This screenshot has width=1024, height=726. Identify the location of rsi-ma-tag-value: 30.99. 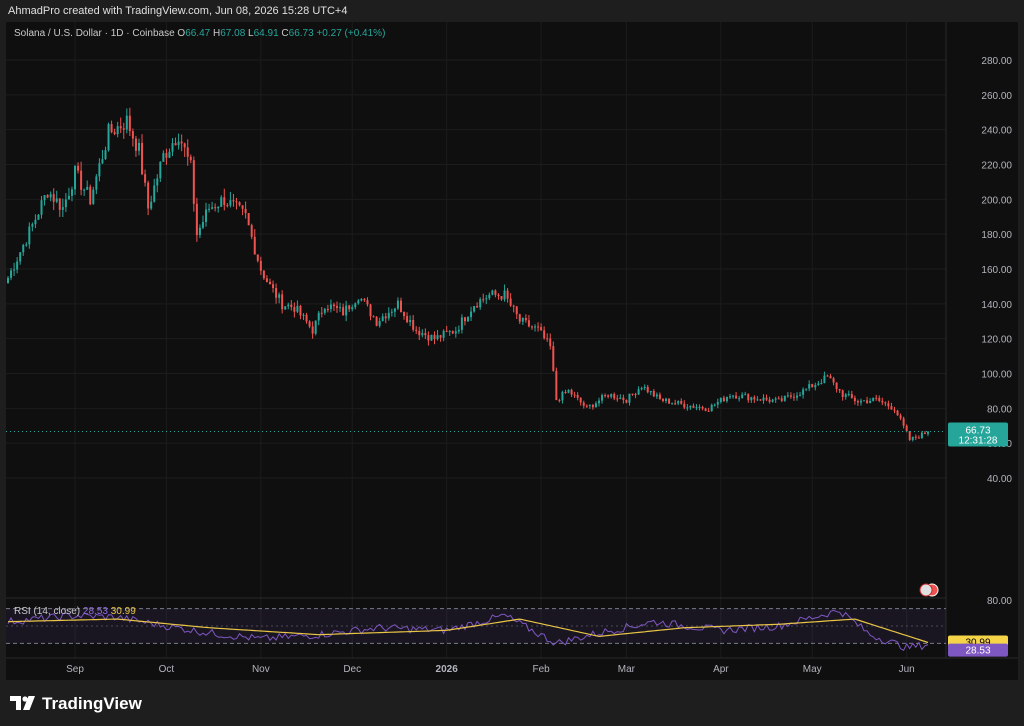
(977, 642).